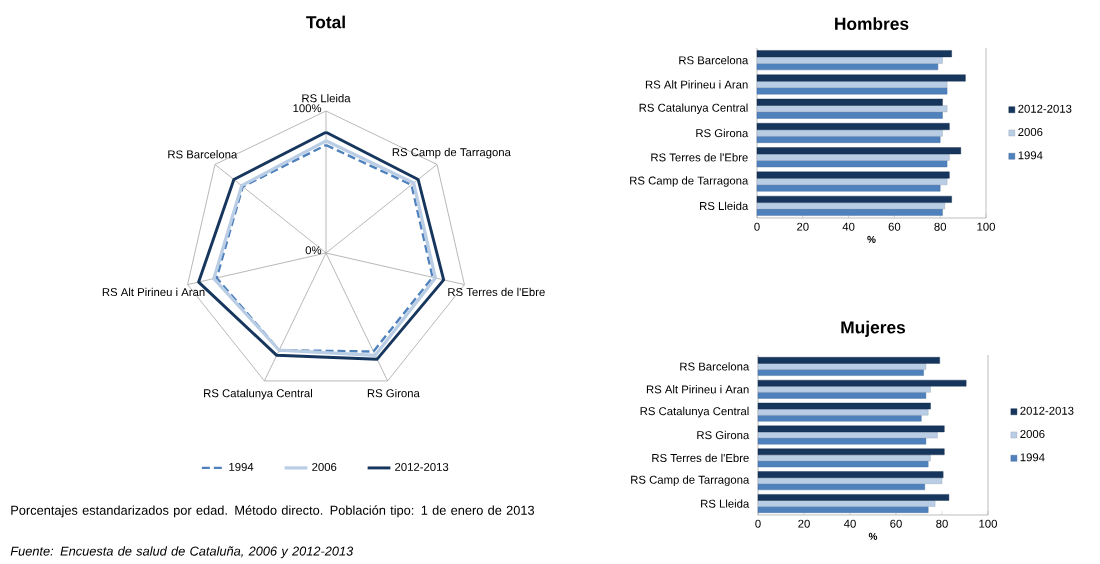 The height and width of the screenshot is (564, 1100). What do you see at coordinates (313, 250) in the screenshot?
I see `y-tick-label: 0%` at bounding box center [313, 250].